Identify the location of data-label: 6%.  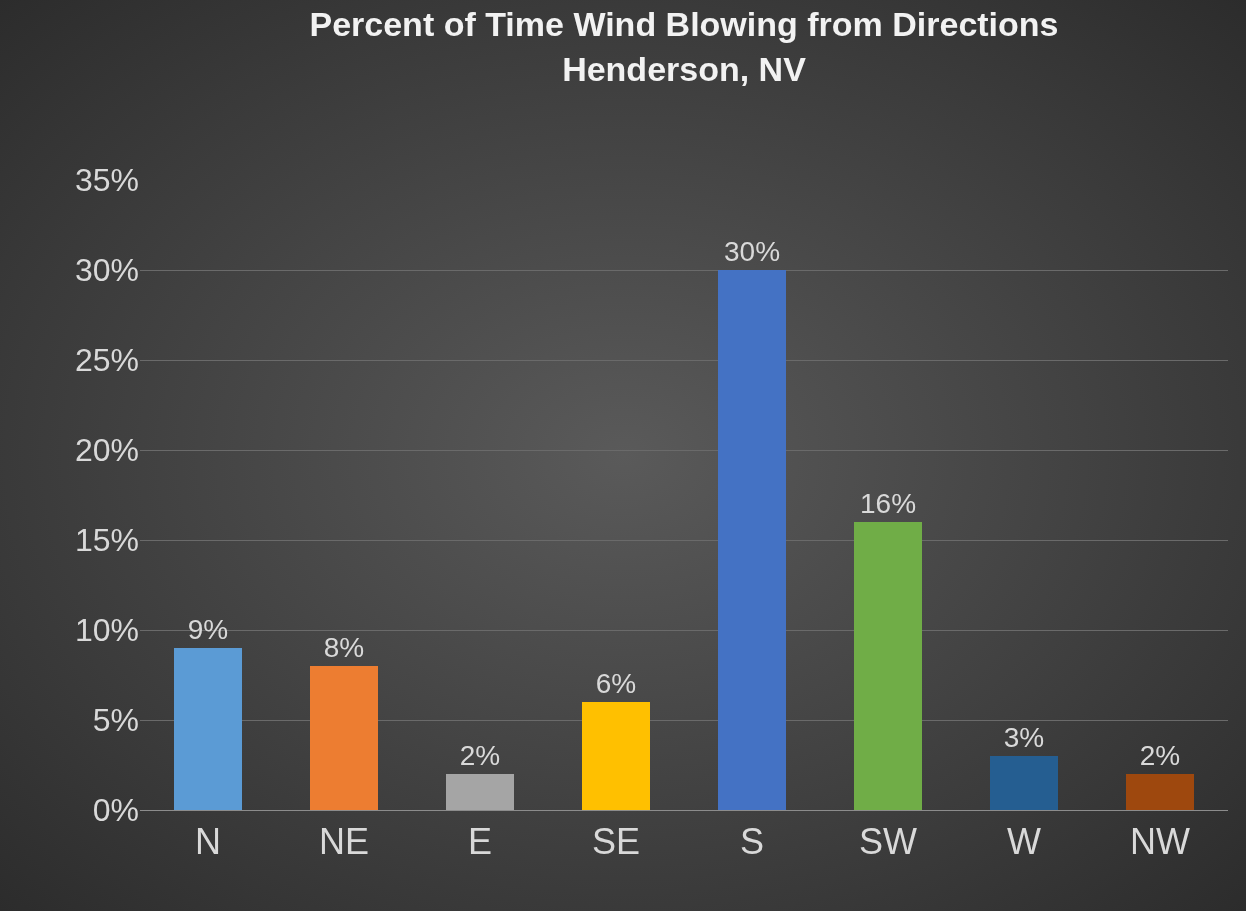
(616, 683).